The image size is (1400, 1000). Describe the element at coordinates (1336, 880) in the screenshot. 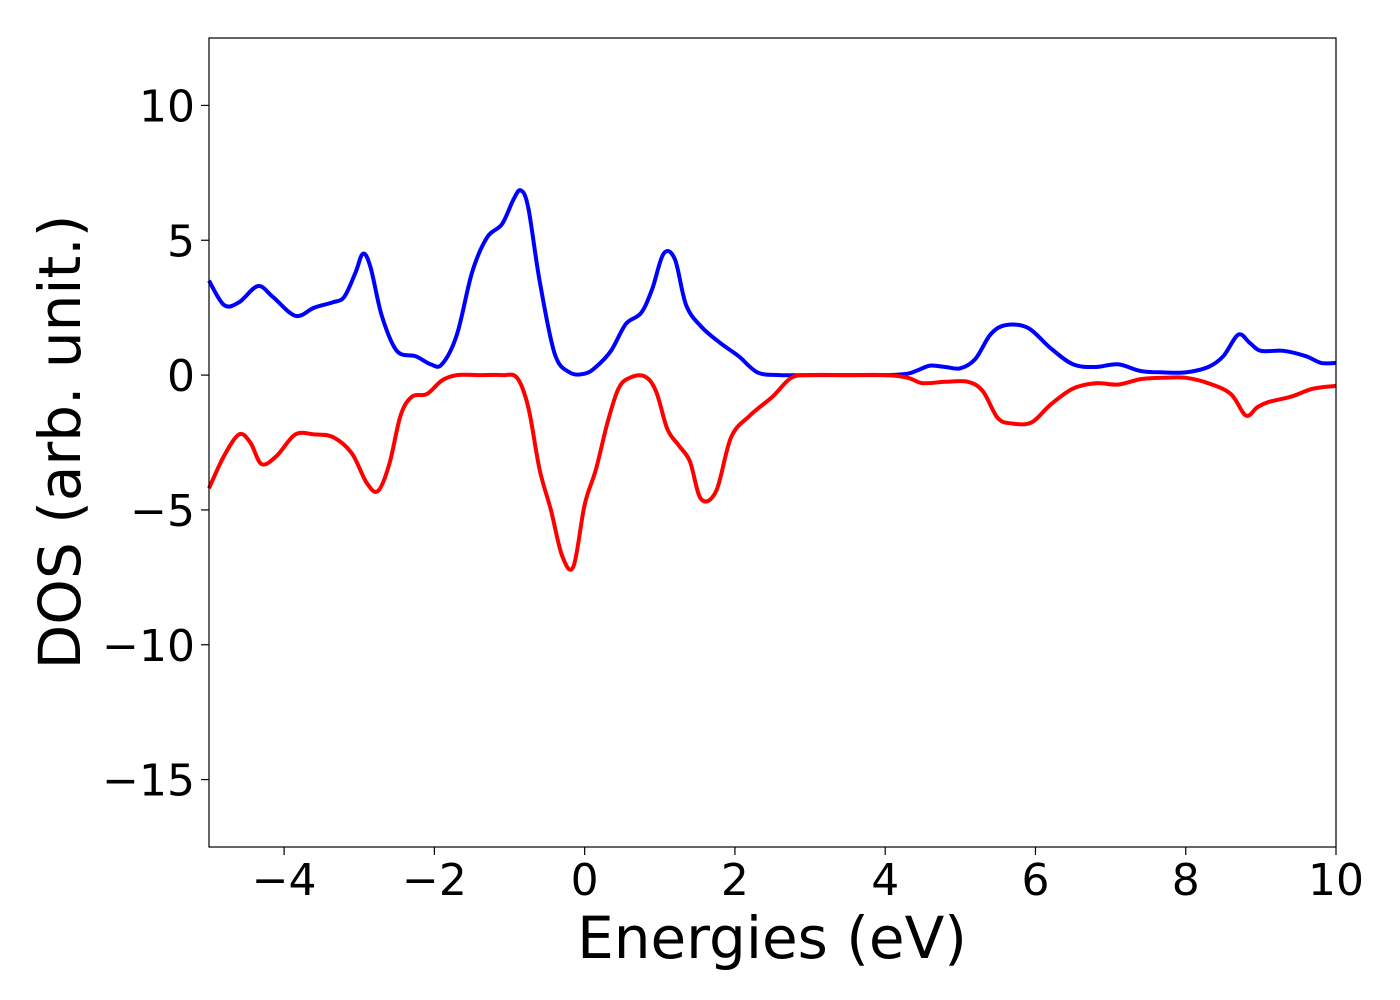

I see `x-tick-label: 10` at that location.